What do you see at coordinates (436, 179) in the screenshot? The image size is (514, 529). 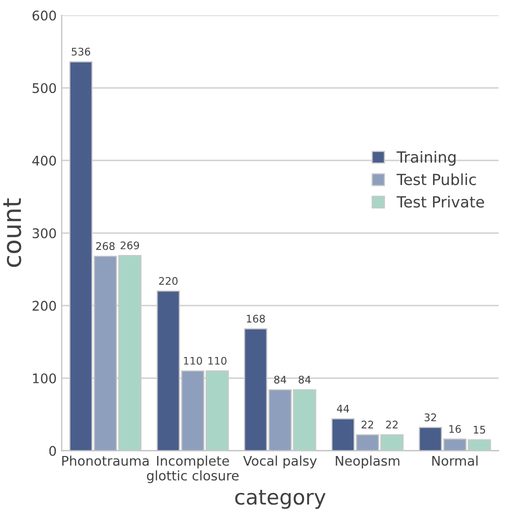 I see `legend-label: Test Public` at bounding box center [436, 179].